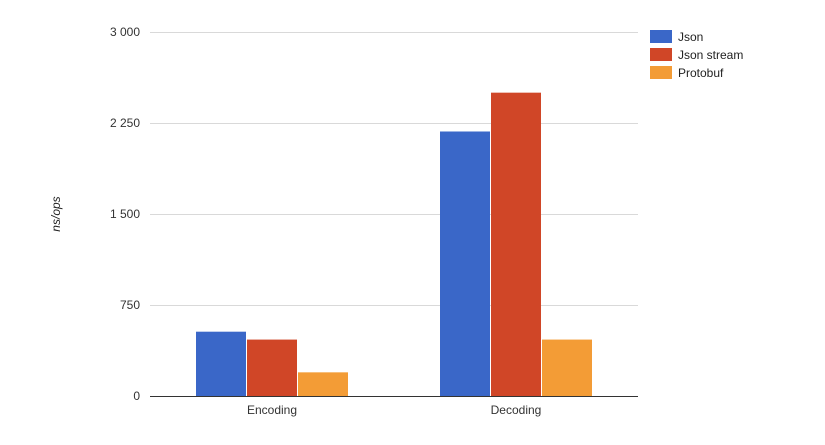  Describe the element at coordinates (516, 410) in the screenshot. I see `x-tick-label: Decoding` at that location.